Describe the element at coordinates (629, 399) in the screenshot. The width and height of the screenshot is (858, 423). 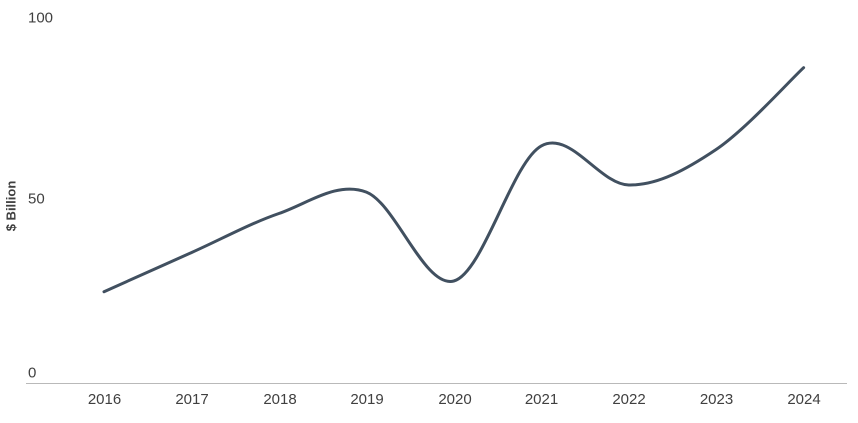
I see `x-tick-2022: 2022` at that location.